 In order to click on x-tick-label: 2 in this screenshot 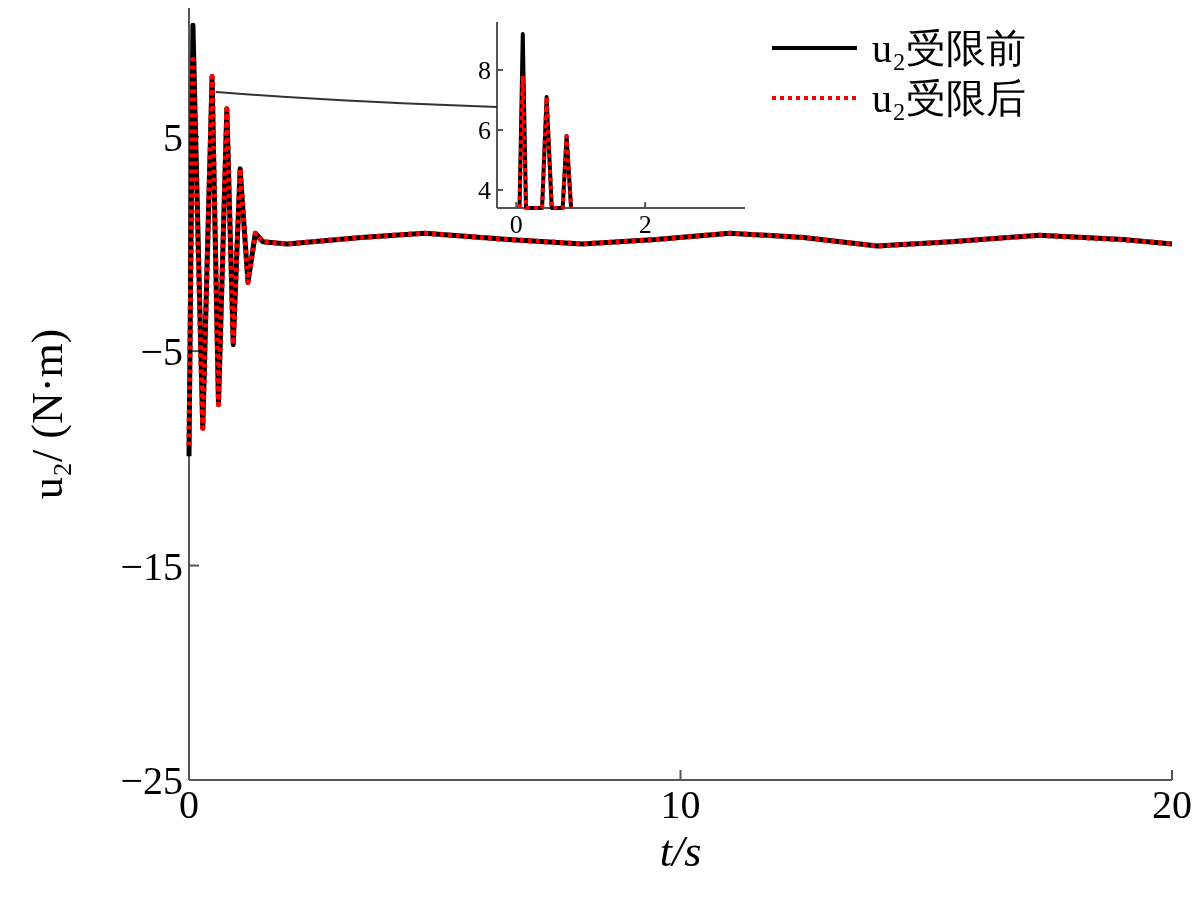, I will do `click(645, 224)`.